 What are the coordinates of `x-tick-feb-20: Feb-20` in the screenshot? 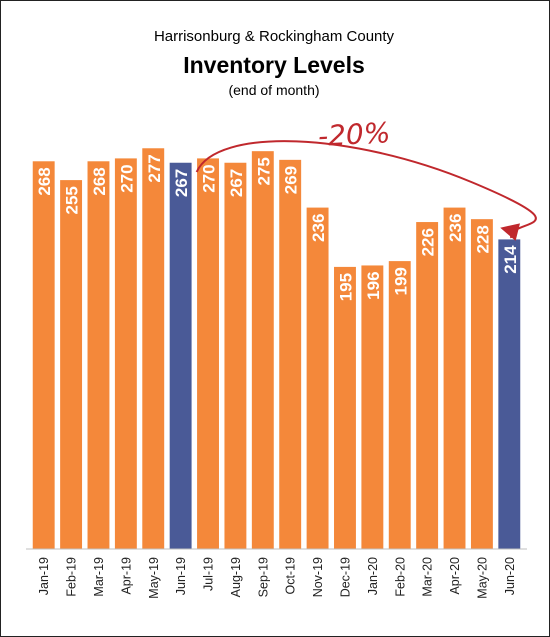 It's located at (400, 577).